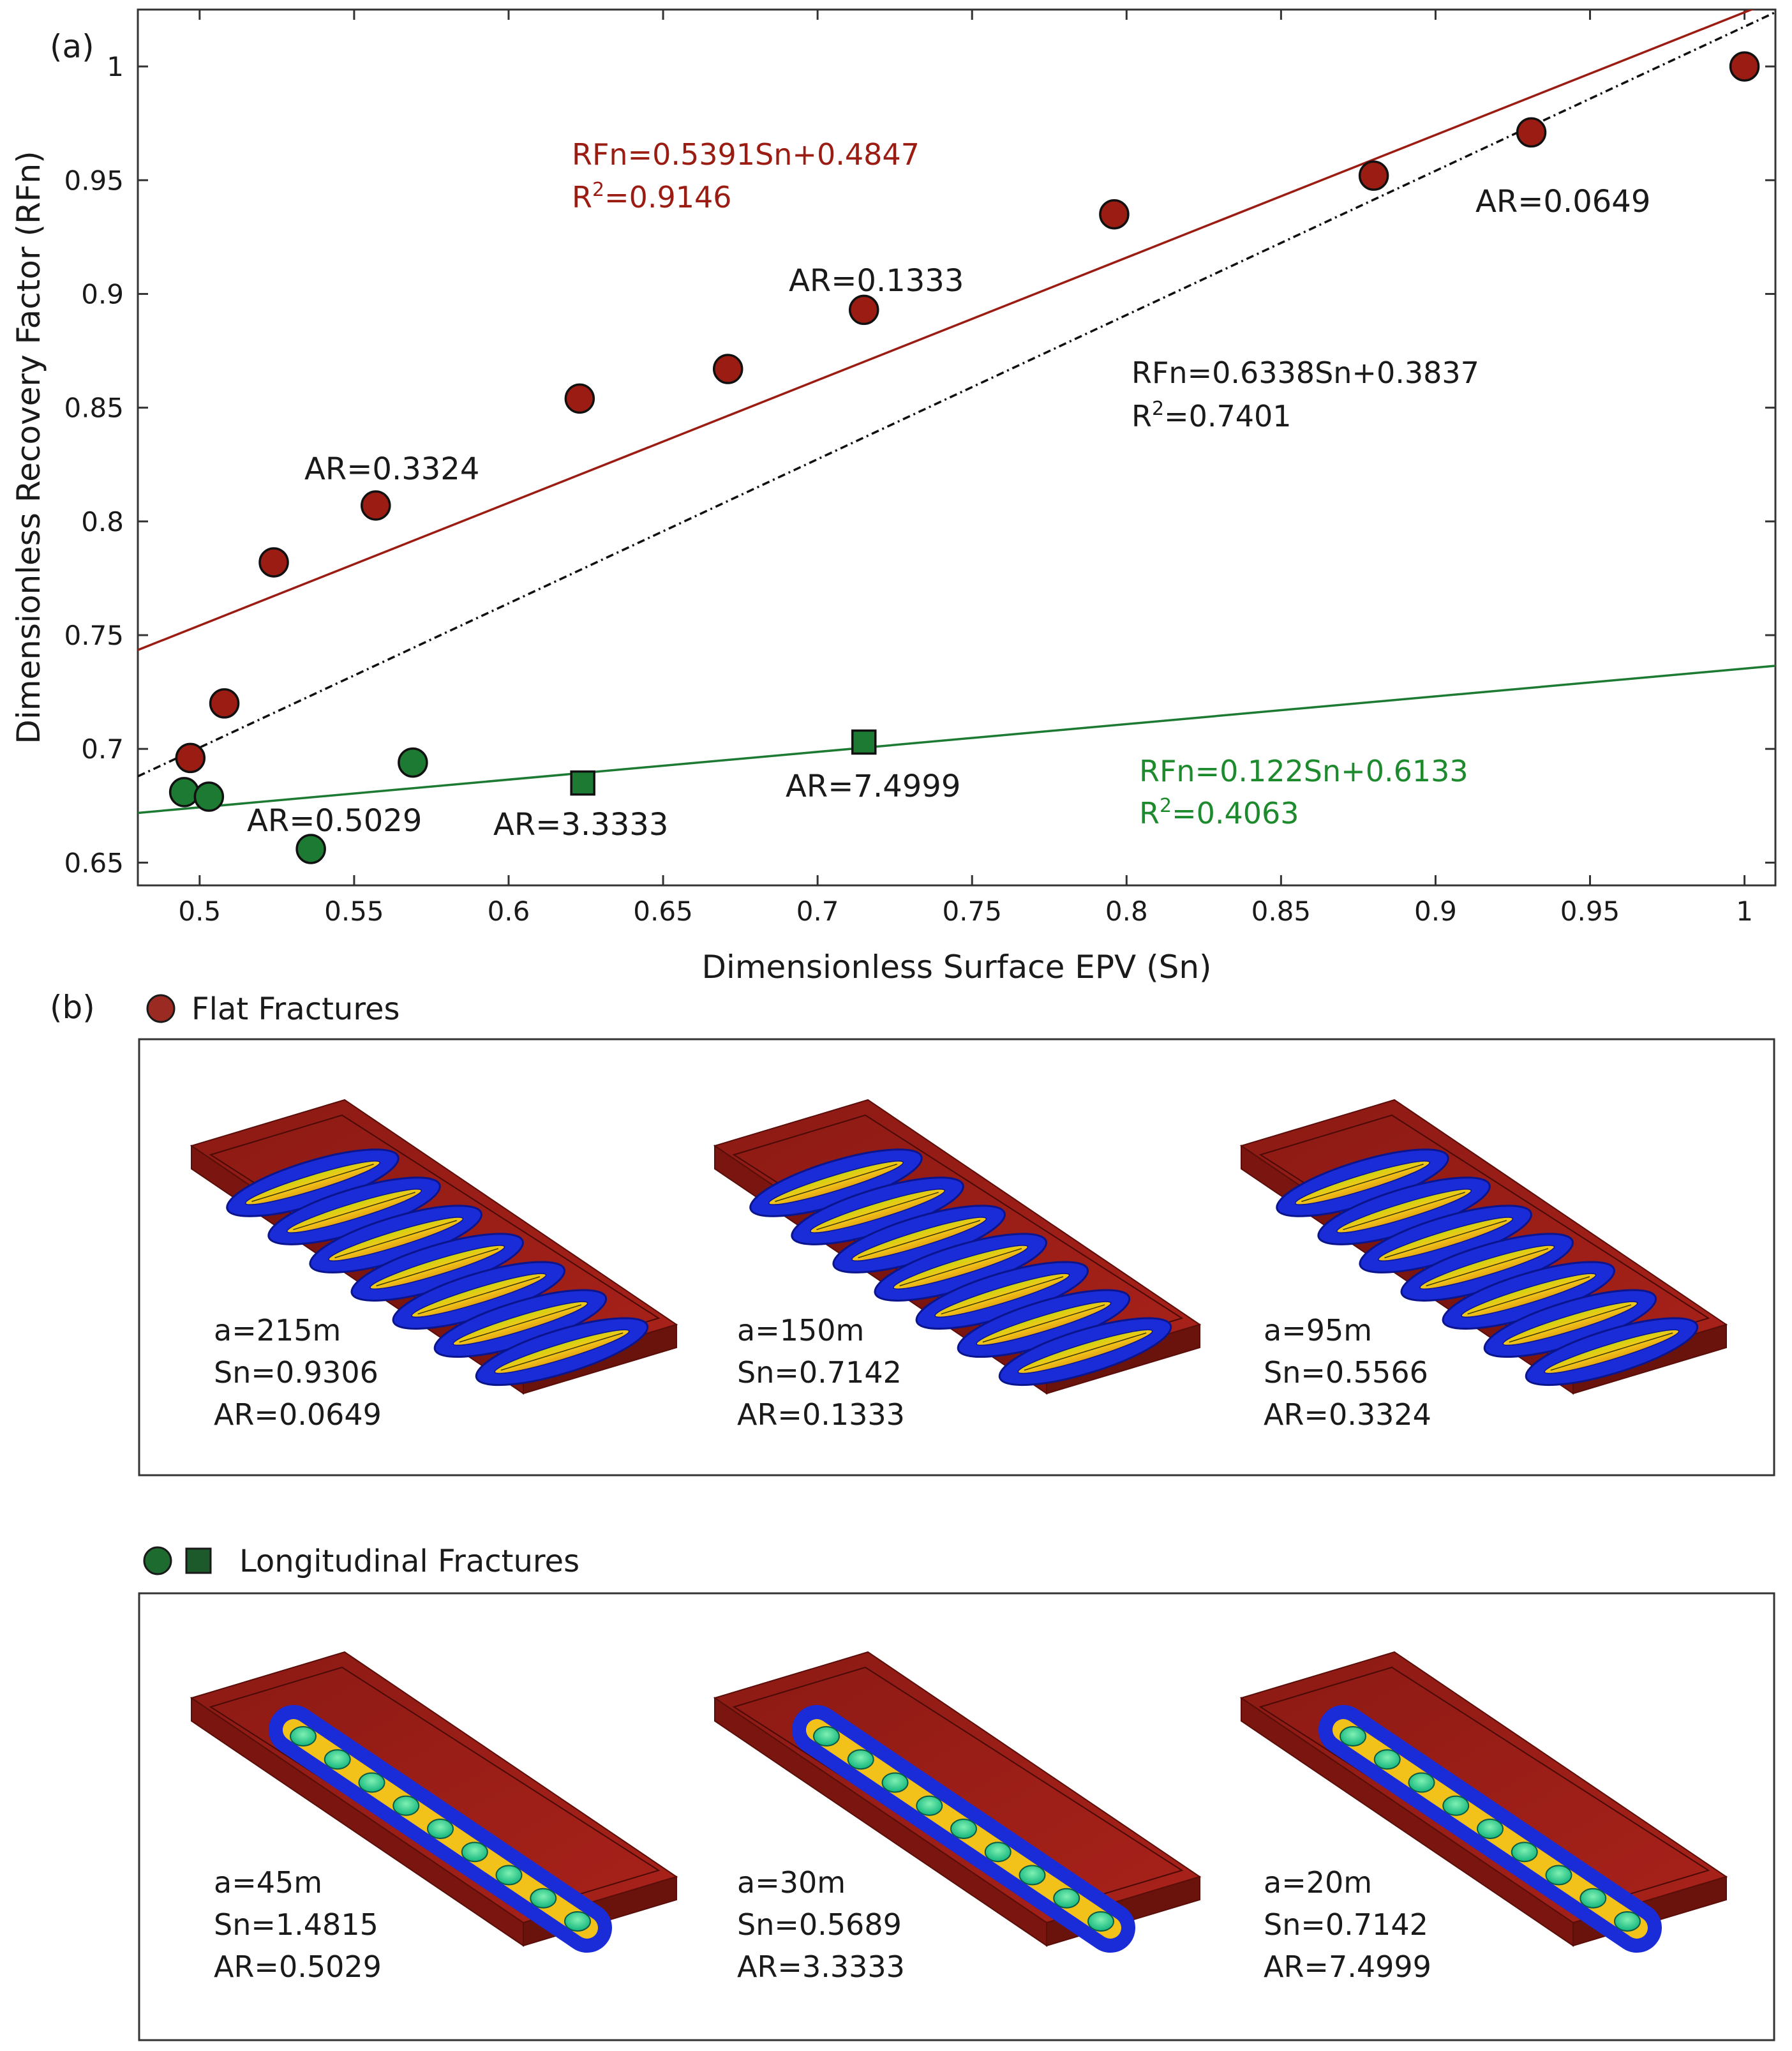 The height and width of the screenshot is (2051, 1792). I want to click on ar-annotation: AR=0.1333, so click(877, 281).